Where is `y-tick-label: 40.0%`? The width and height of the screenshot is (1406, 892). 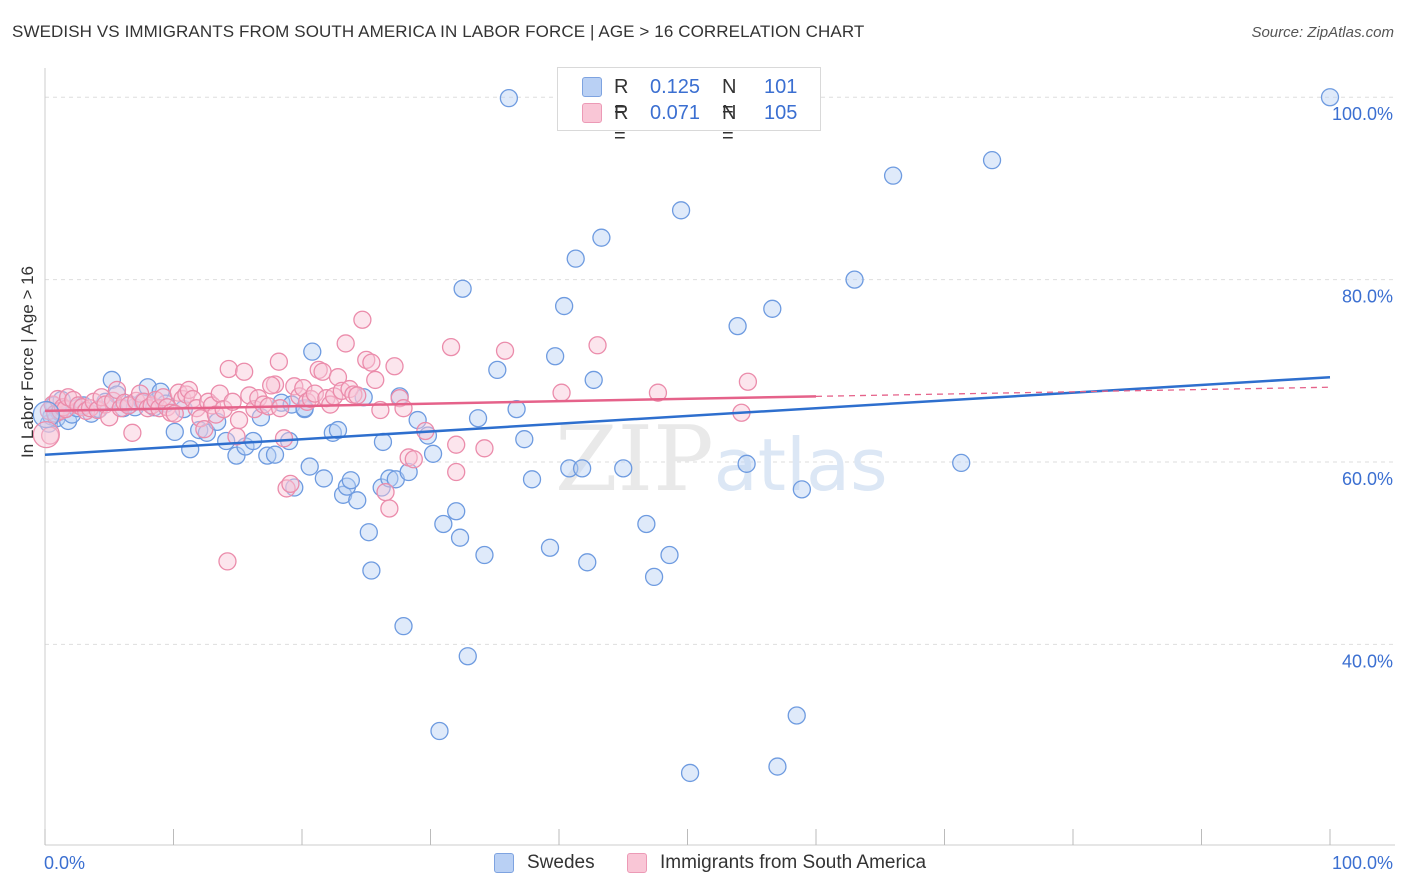 y-tick-label: 40.0% is located at coordinates (1367, 661).